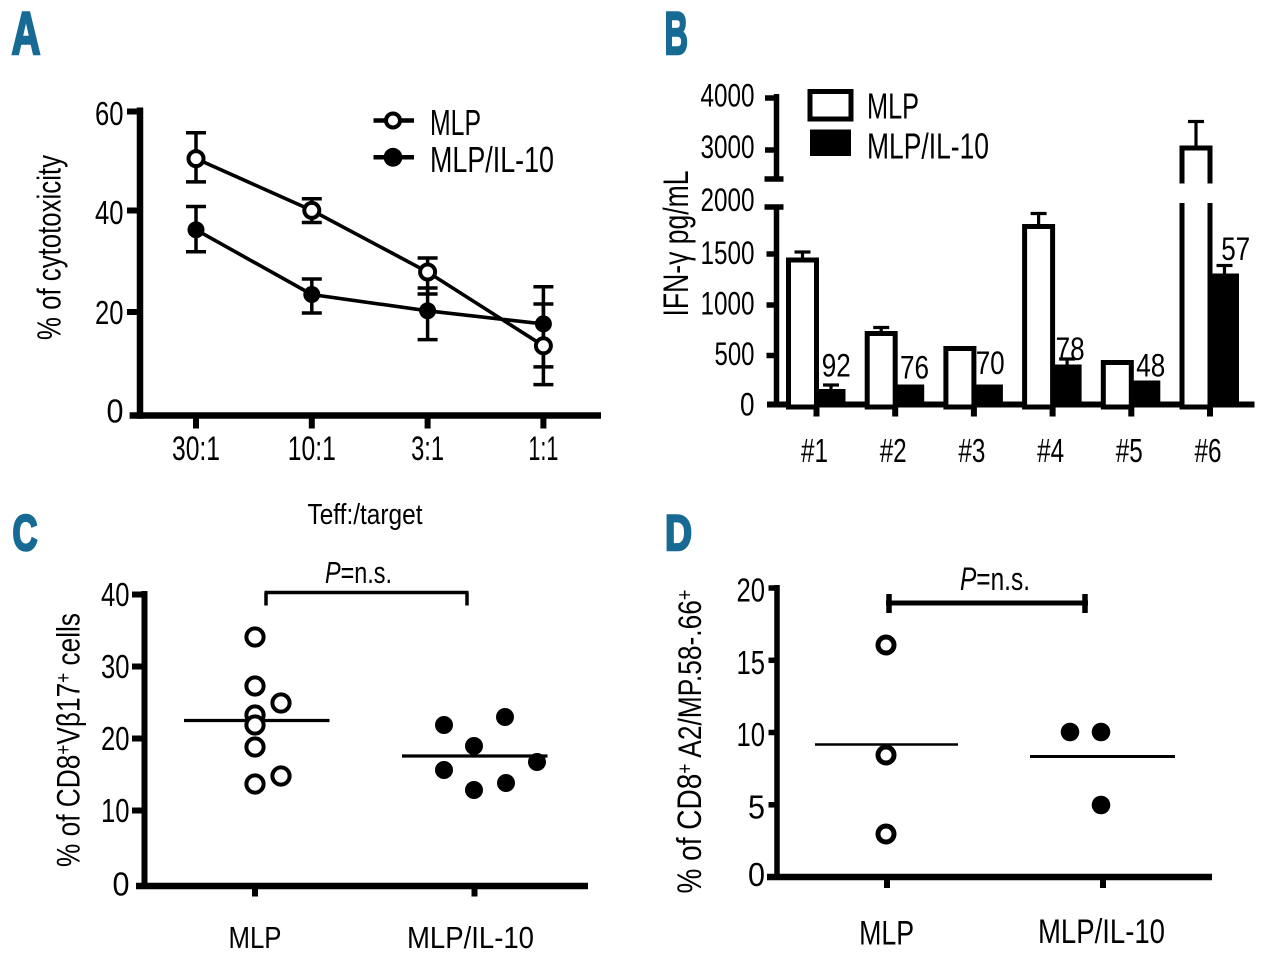 The width and height of the screenshot is (1280, 966). I want to click on svg-text: 5, so click(756, 807).